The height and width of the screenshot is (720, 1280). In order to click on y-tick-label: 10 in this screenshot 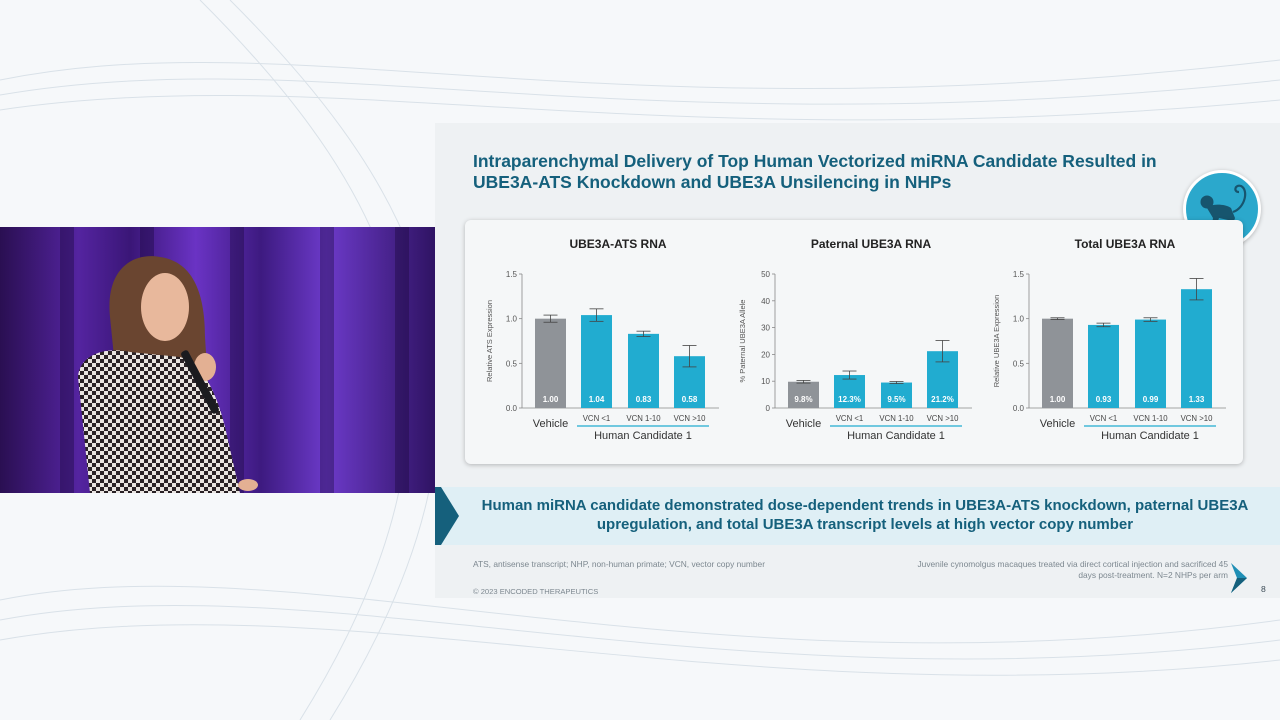, I will do `click(765, 381)`.